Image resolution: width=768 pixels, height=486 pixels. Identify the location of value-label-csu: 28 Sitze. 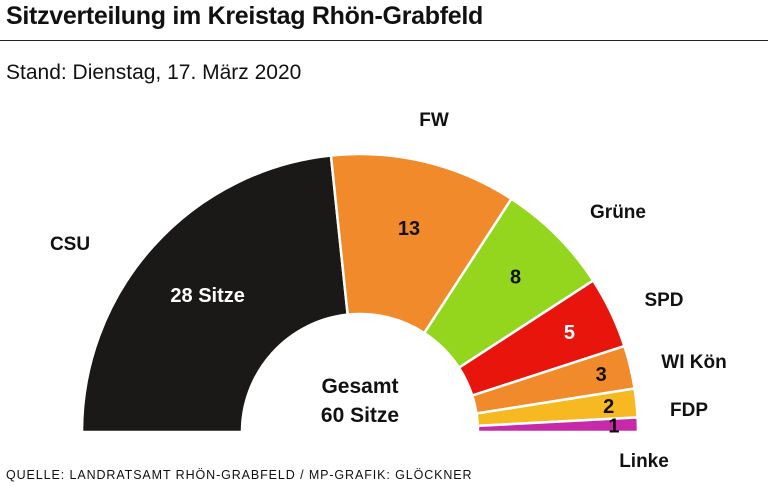
(207, 296).